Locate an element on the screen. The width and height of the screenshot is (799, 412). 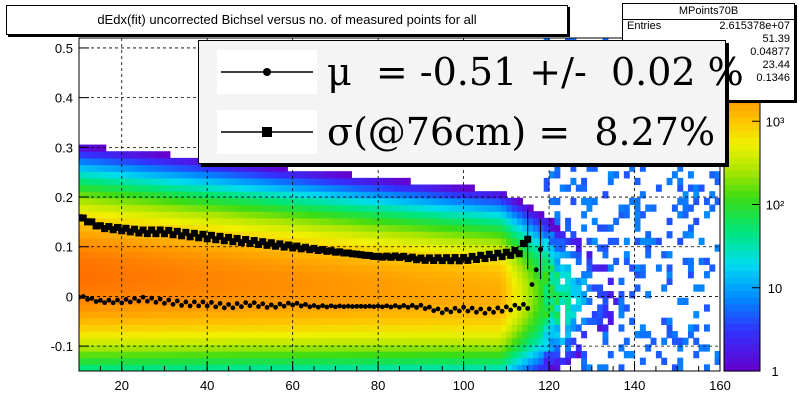
y-tick-label: 0.1 is located at coordinates (64, 247).